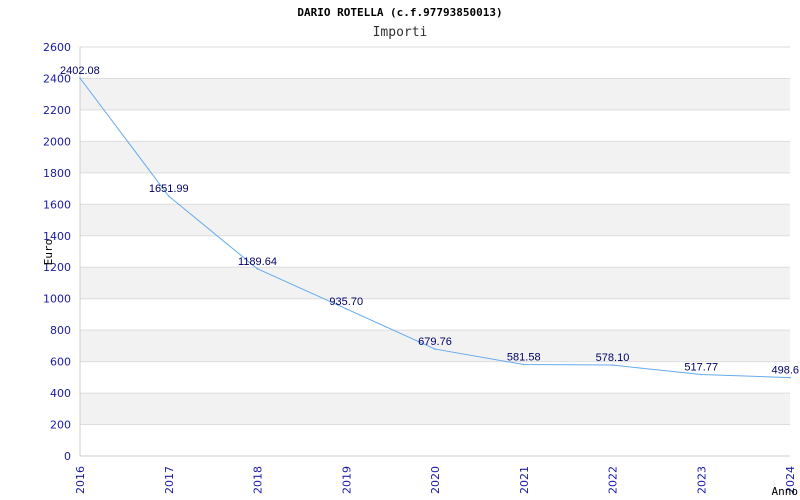 Image resolution: width=800 pixels, height=500 pixels. Describe the element at coordinates (435, 342) in the screenshot. I see `data-label: 679.76` at that location.